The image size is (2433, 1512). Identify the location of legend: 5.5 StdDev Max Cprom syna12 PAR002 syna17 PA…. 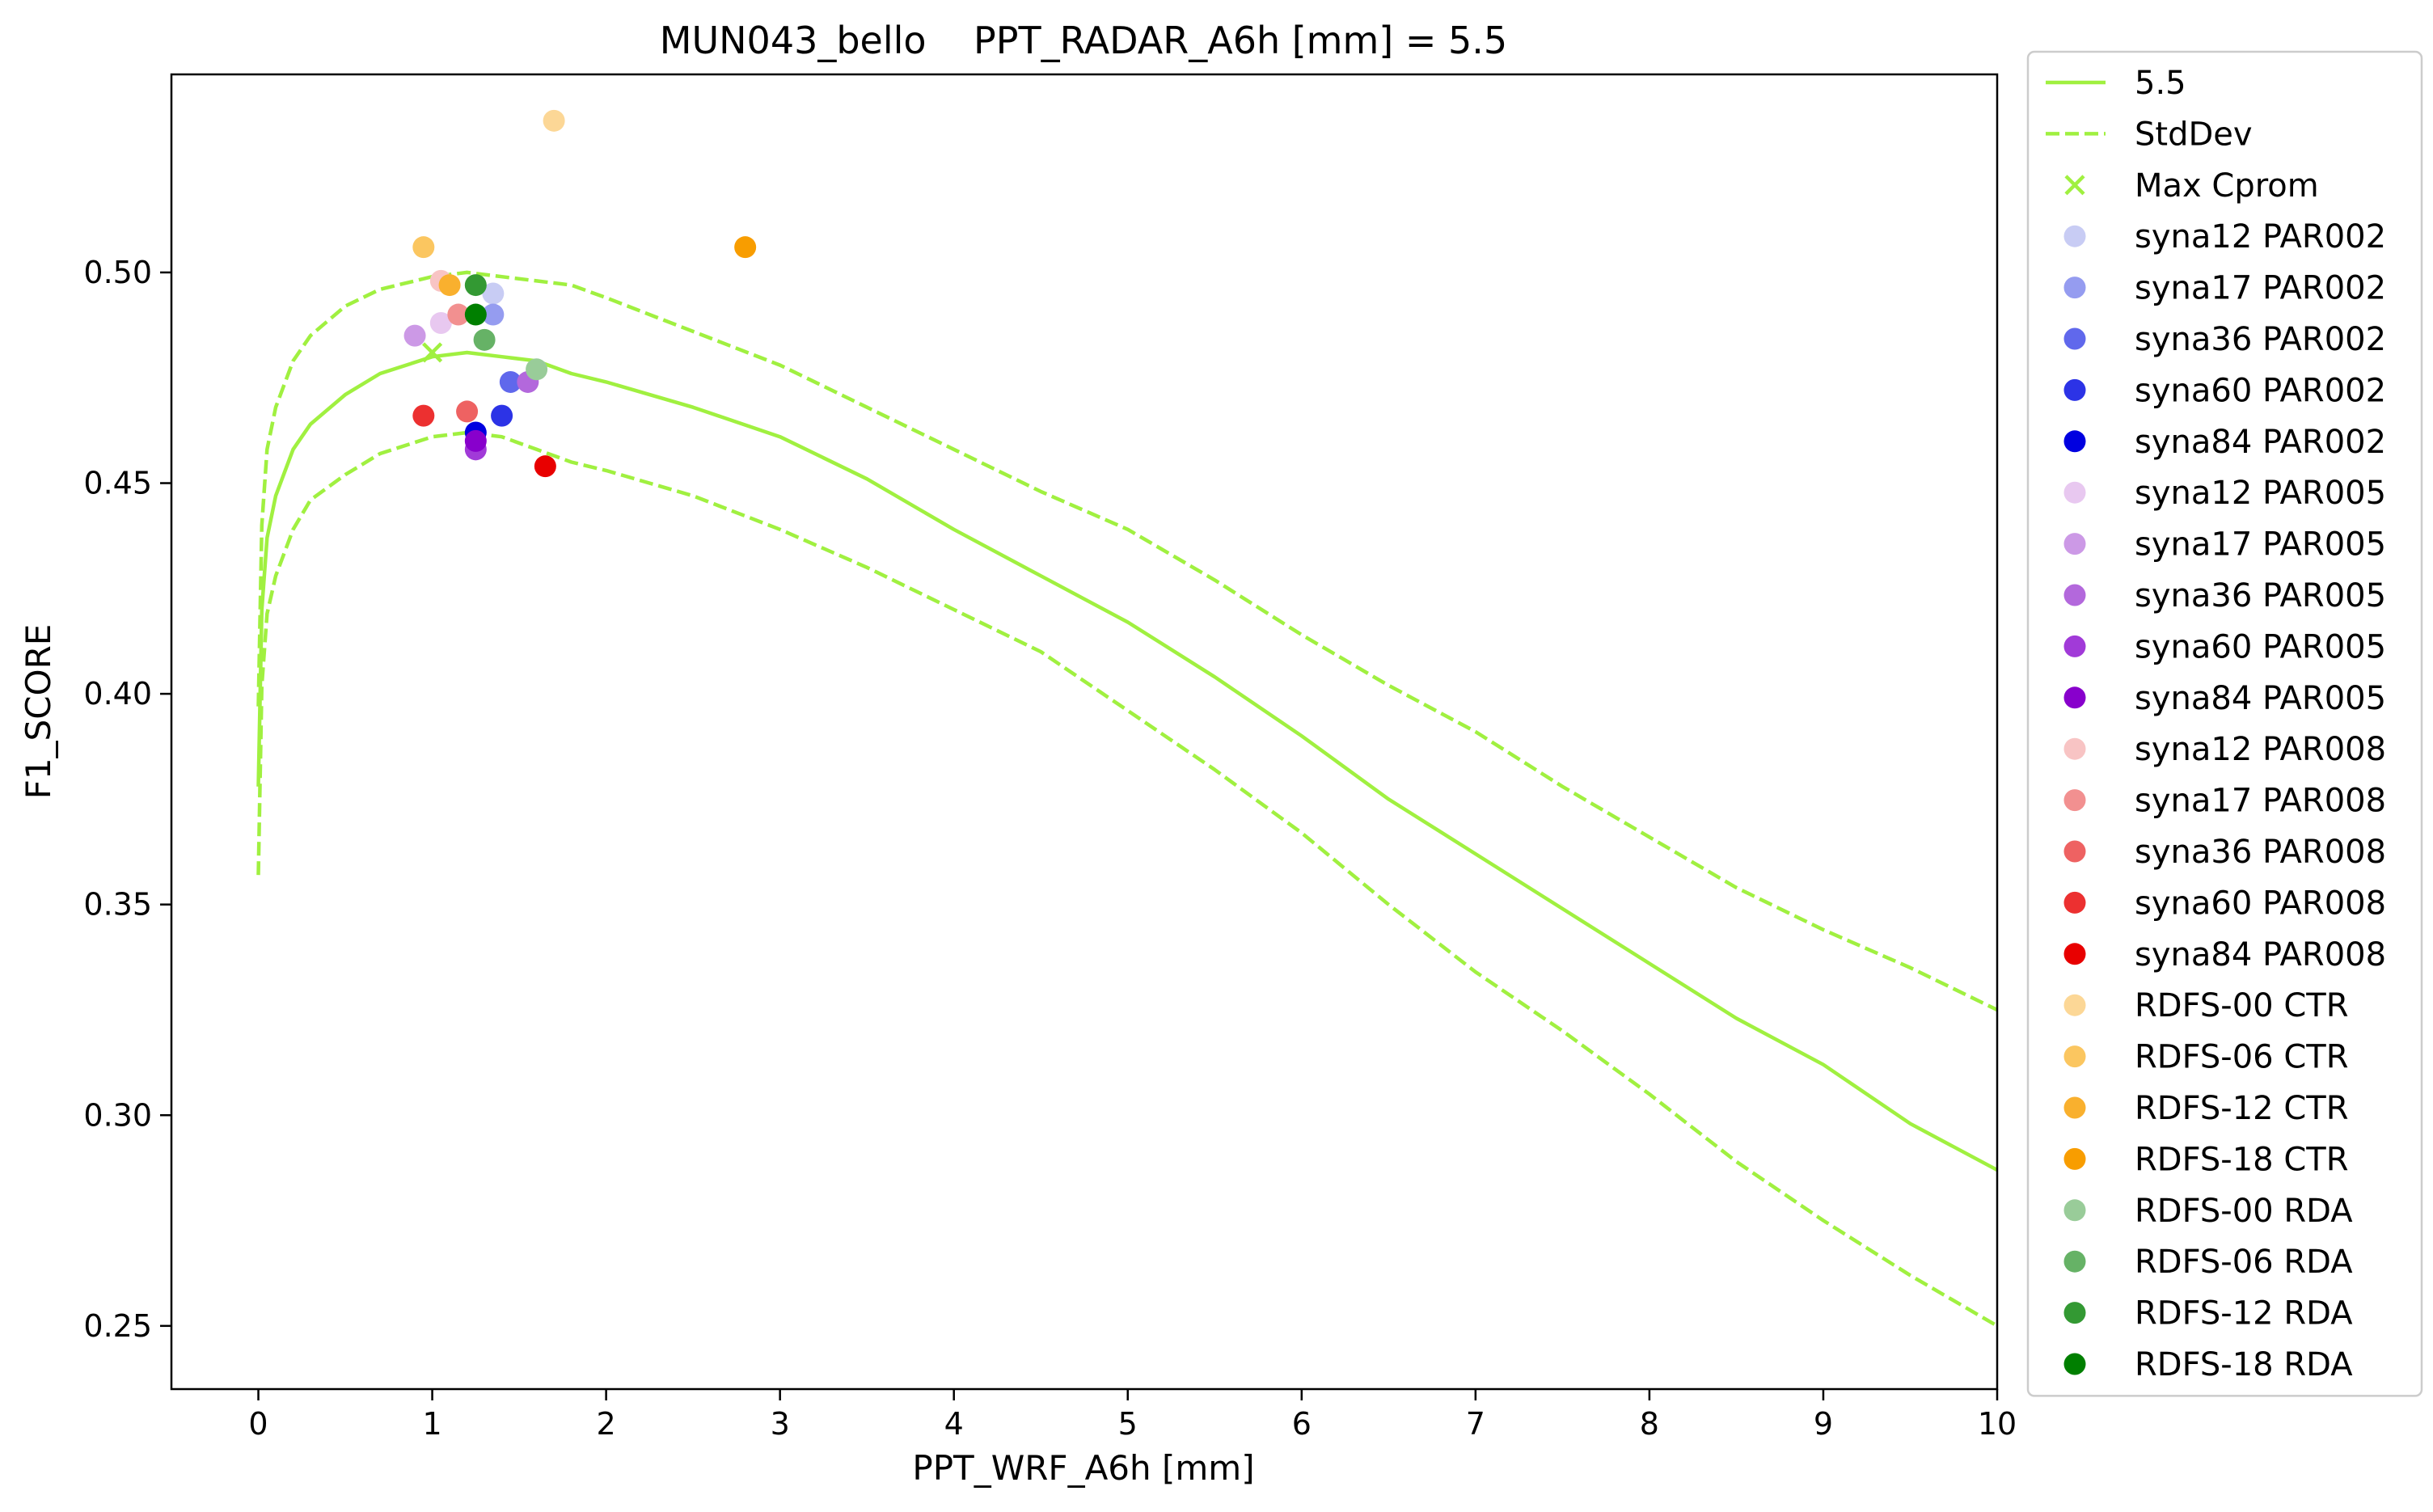
(2224, 723).